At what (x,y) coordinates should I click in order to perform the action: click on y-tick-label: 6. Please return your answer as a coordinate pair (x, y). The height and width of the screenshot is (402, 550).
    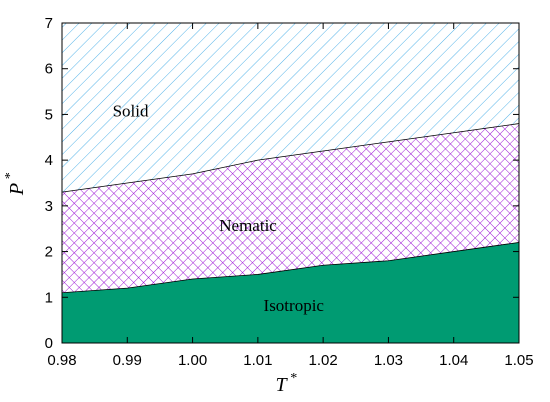
    Looking at the image, I should click on (49, 69).